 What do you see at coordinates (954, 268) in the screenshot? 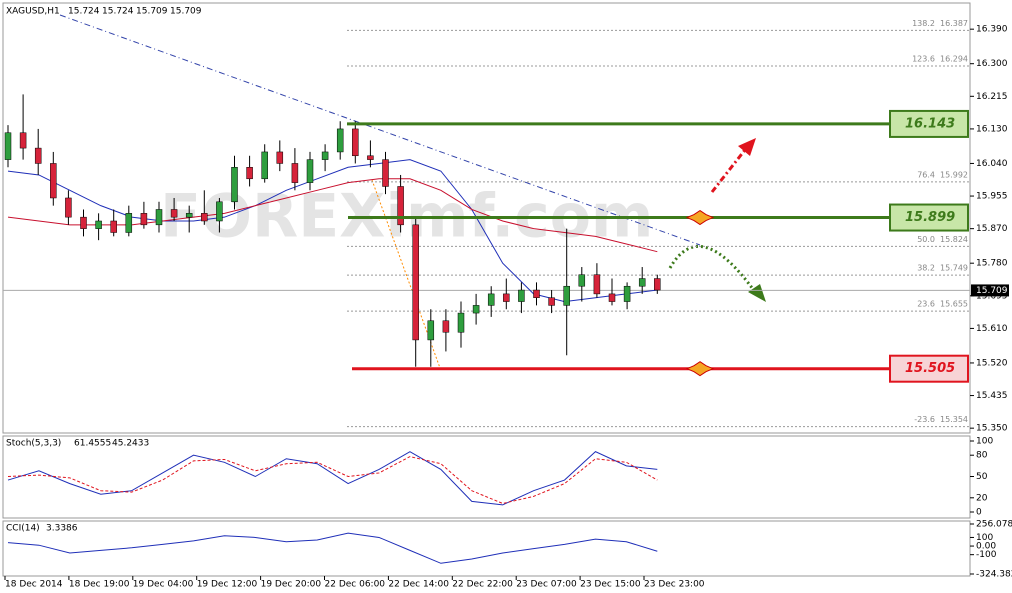
I see `fib-price: 15.749` at bounding box center [954, 268].